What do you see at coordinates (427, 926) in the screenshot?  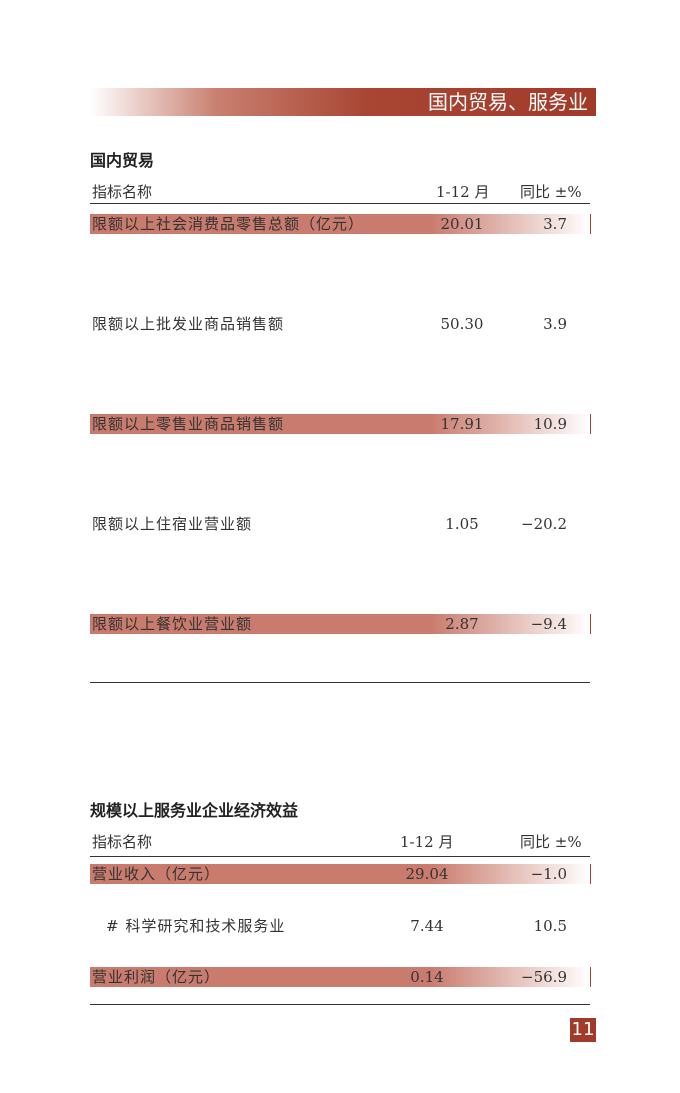 I see `row-value: 7.44` at bounding box center [427, 926].